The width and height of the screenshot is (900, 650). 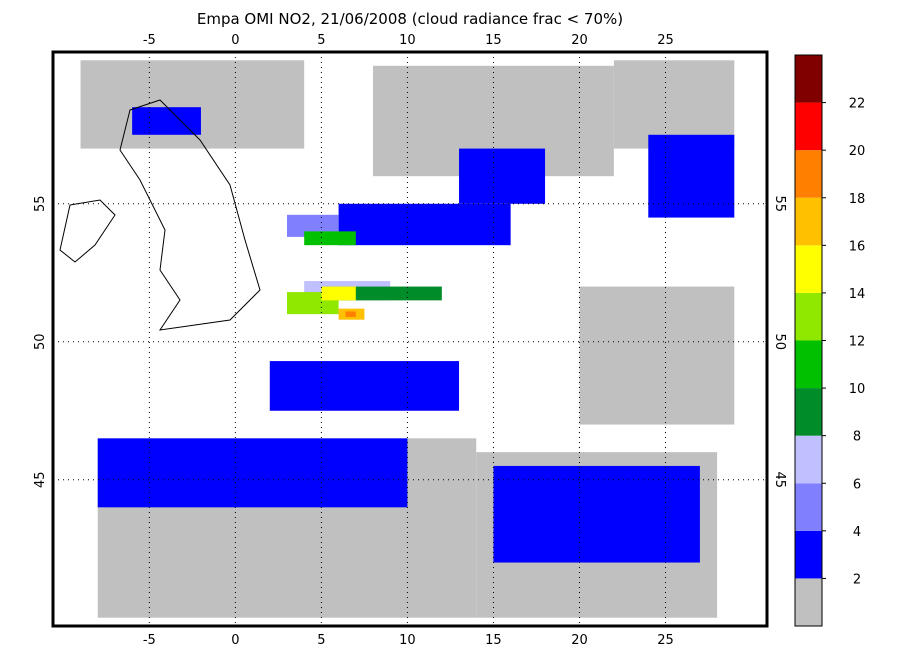 I want to click on colorbar-tick-label: 18, so click(x=857, y=199).